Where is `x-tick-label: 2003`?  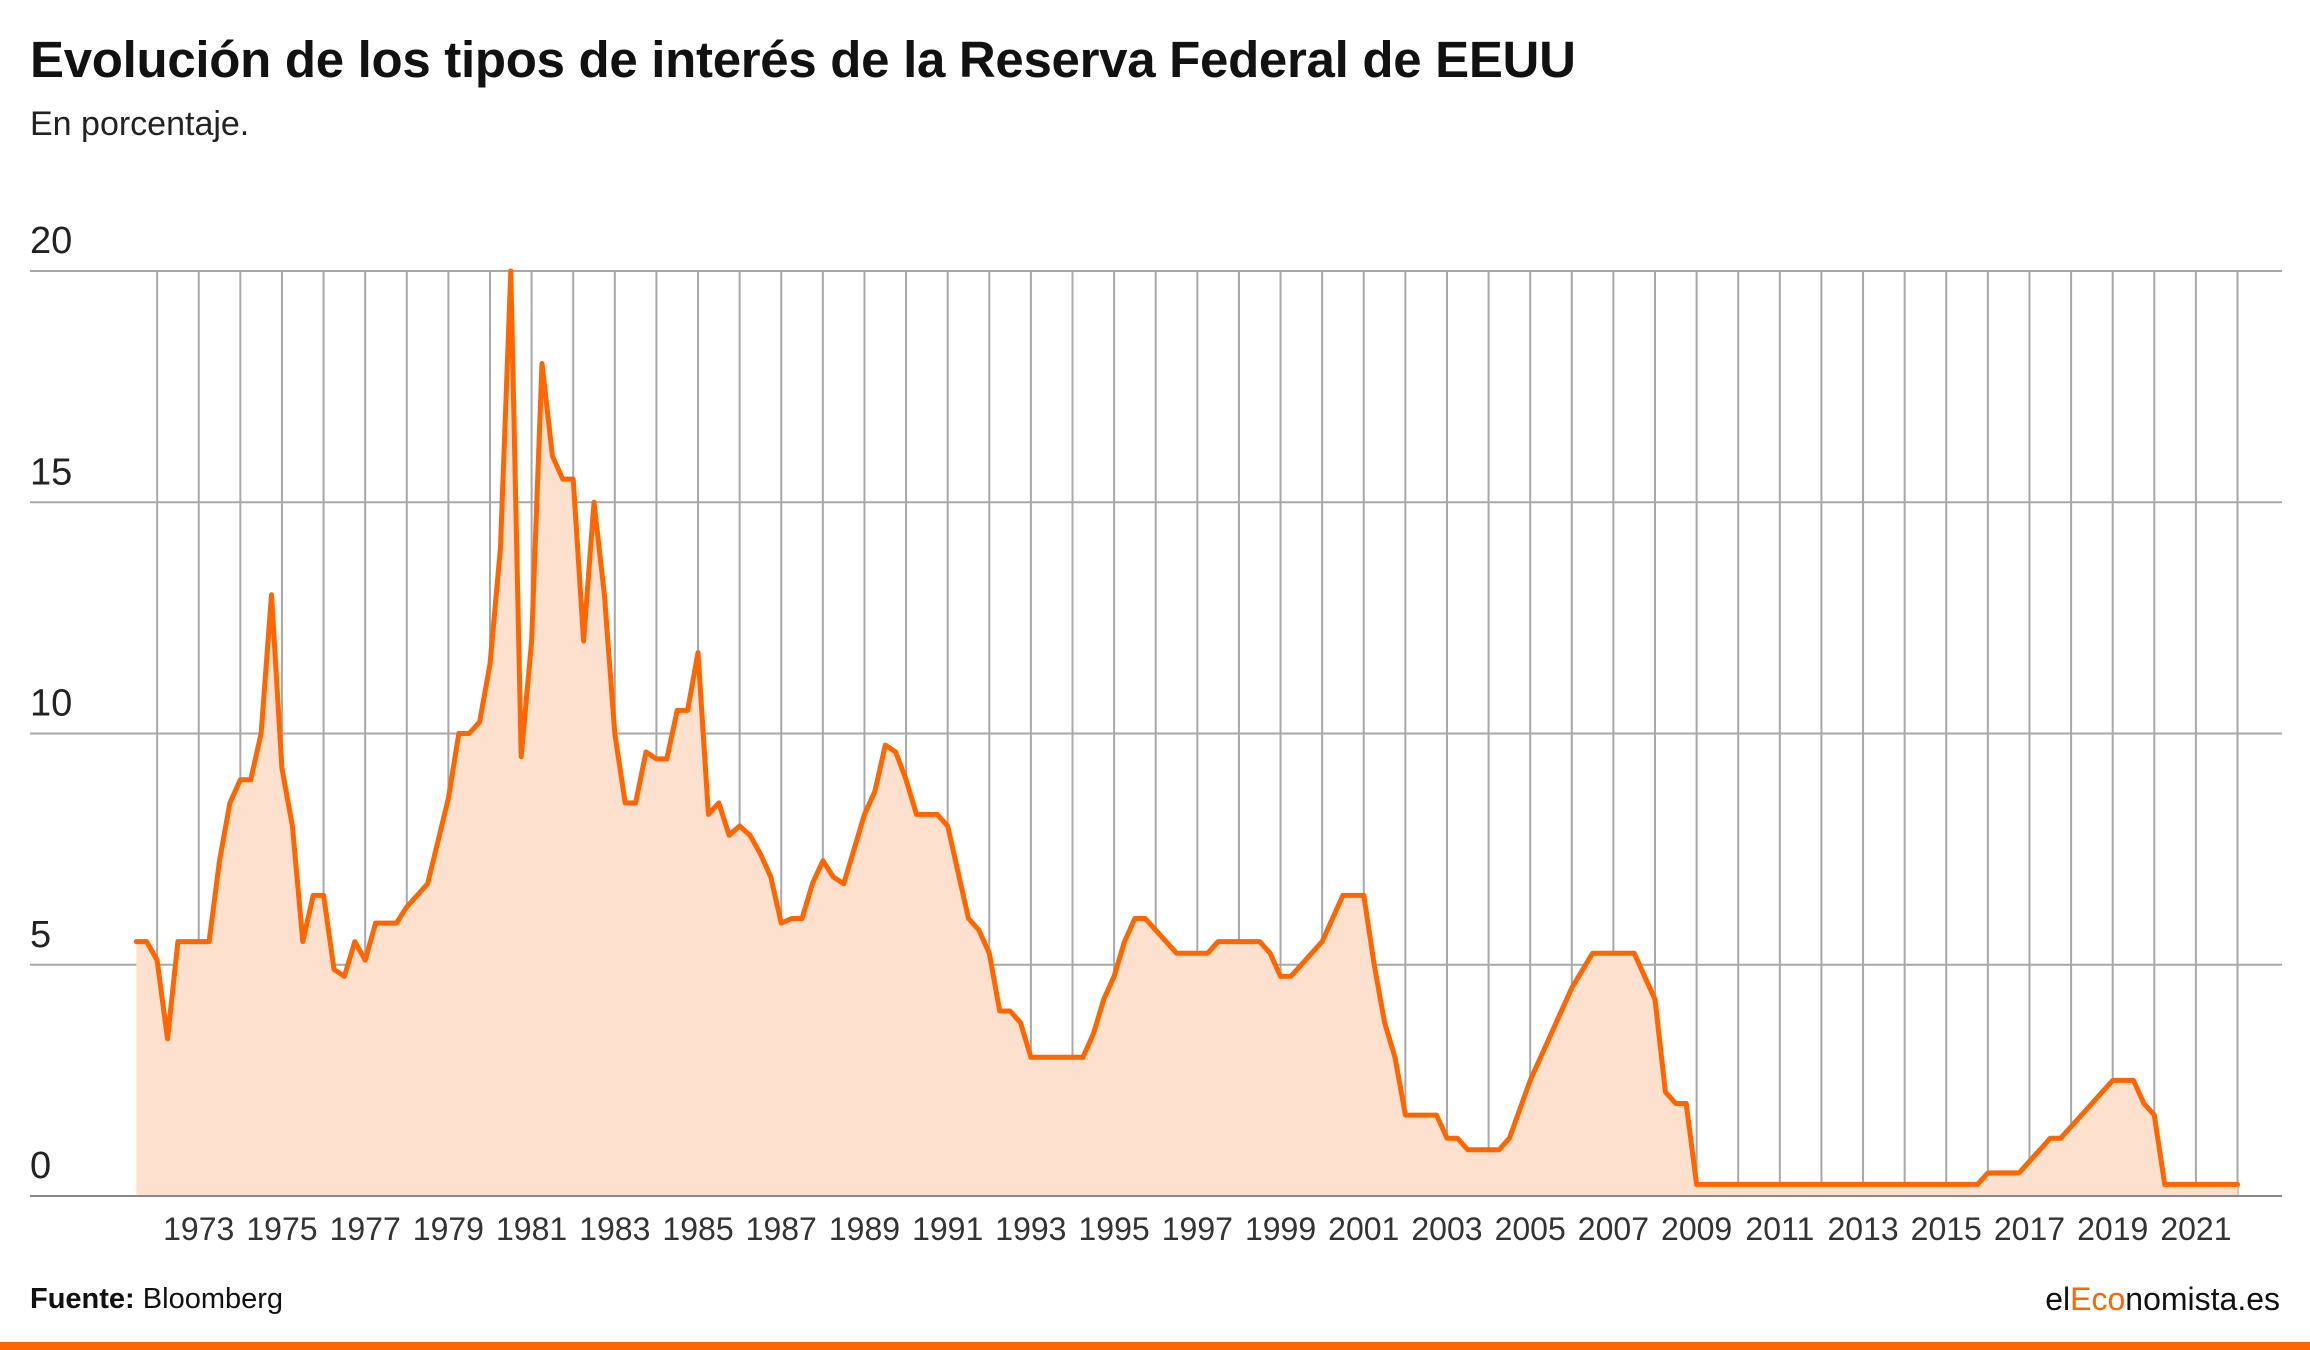 x-tick-label: 2003 is located at coordinates (1446, 1229).